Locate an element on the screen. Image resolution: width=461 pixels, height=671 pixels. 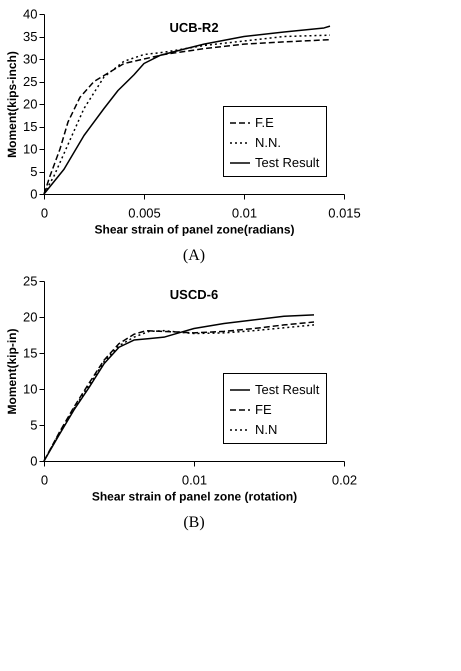
x-axis-title: Shear strain of panel zone (rotation) is located at coordinates (195, 497).